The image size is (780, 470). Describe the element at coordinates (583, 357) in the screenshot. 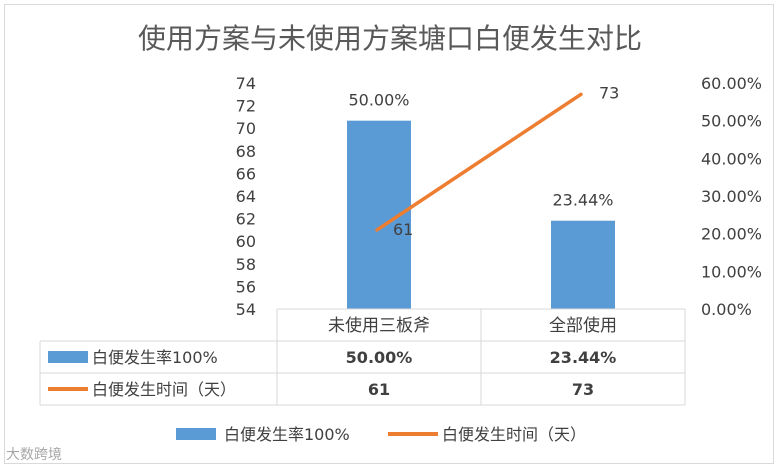

I see `table-cell: 23.44%` at that location.